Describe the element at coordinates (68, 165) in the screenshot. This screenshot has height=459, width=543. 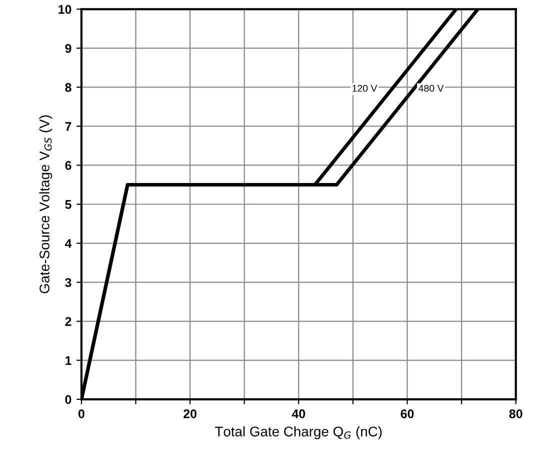
I see `y-tick-label: 6` at that location.